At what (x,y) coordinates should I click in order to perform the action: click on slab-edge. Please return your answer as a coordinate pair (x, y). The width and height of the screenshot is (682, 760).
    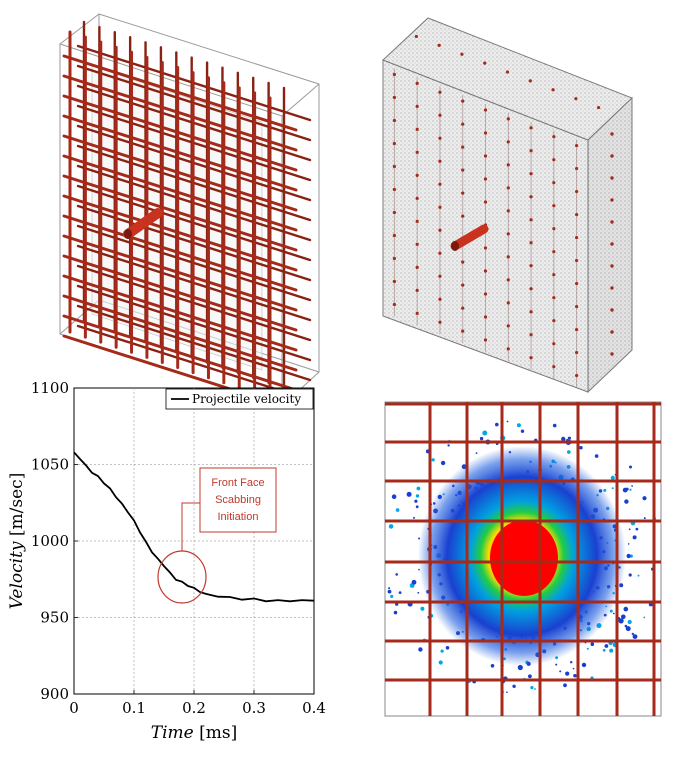
    Looking at the image, I should click on (79, 29).